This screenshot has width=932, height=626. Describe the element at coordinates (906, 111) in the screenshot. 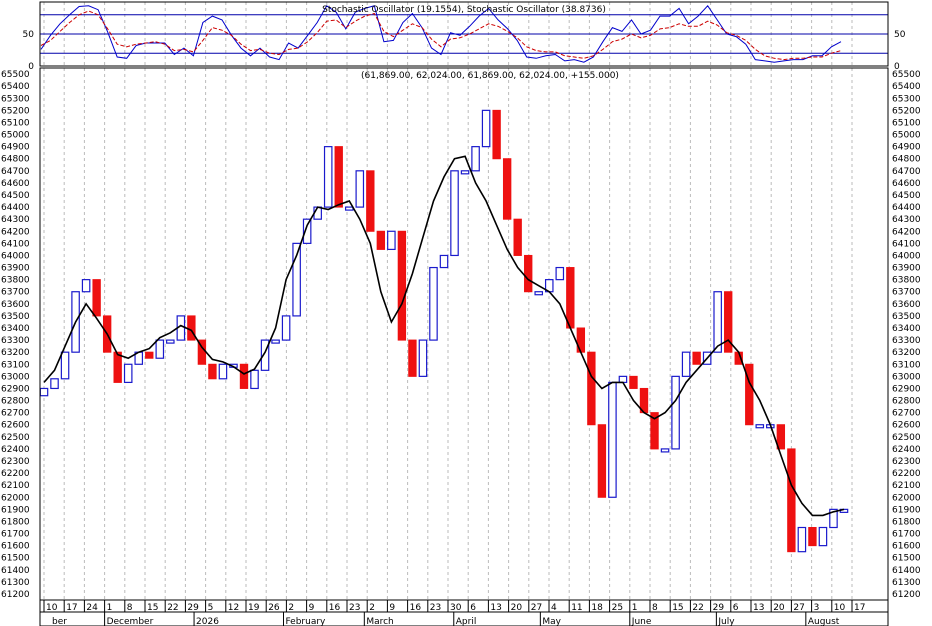

I see `price-y-tick-right: 65200` at that location.